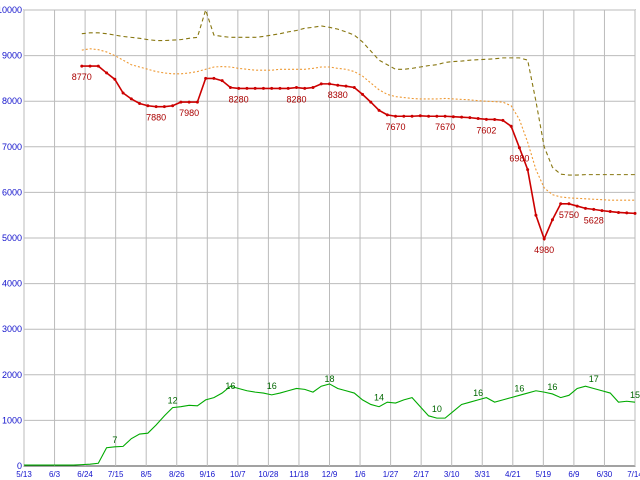 The width and height of the screenshot is (640, 480). I want to click on price-data-label: 6980, so click(519, 159).